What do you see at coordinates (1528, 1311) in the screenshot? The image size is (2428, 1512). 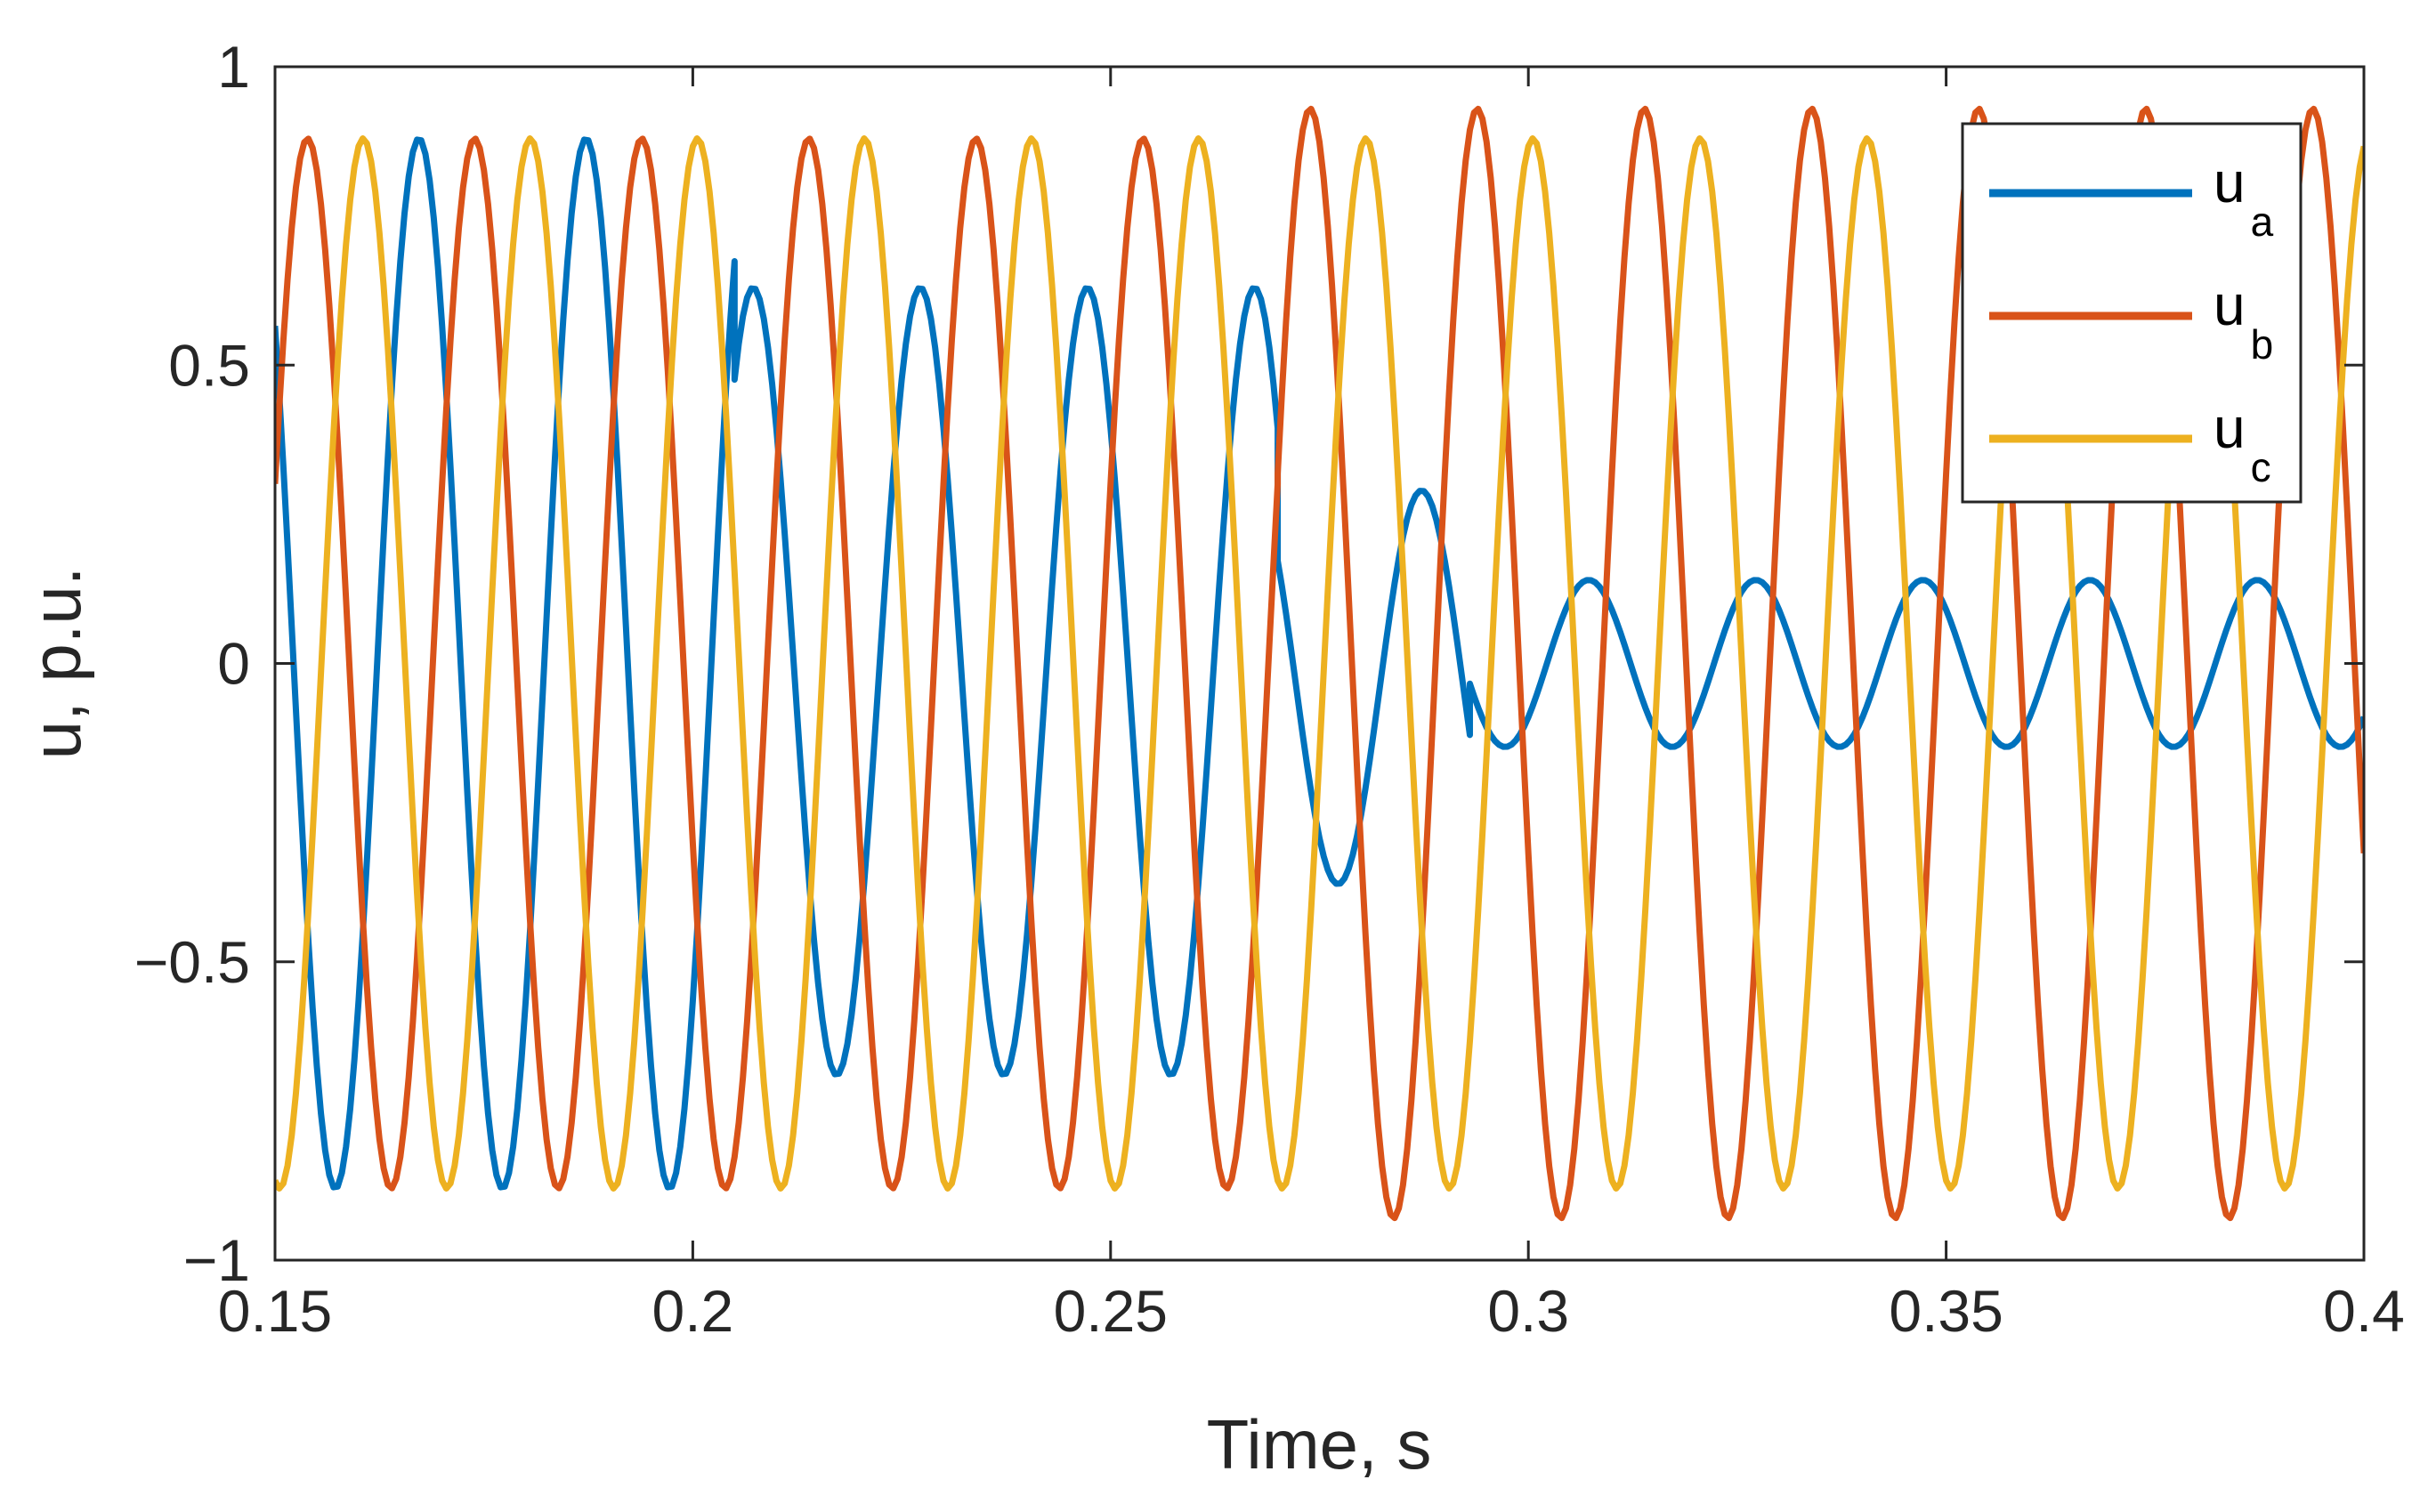 I see `x-tick-label: 0.3` at bounding box center [1528, 1311].